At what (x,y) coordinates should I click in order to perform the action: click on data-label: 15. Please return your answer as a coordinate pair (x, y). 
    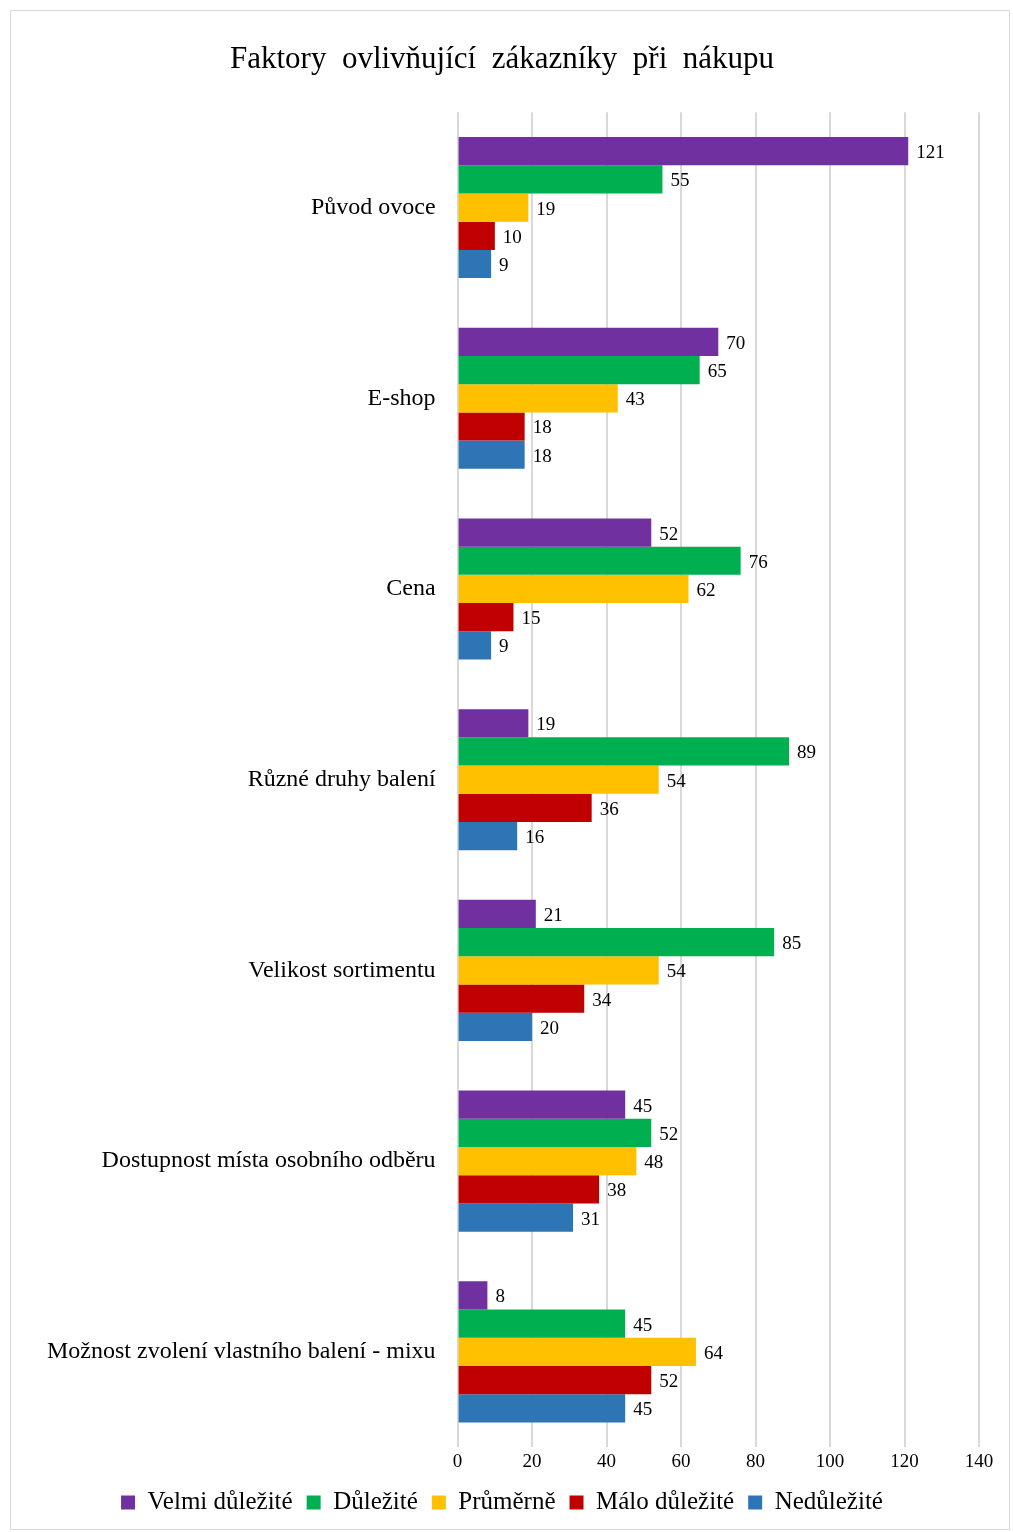
    Looking at the image, I should click on (531, 618).